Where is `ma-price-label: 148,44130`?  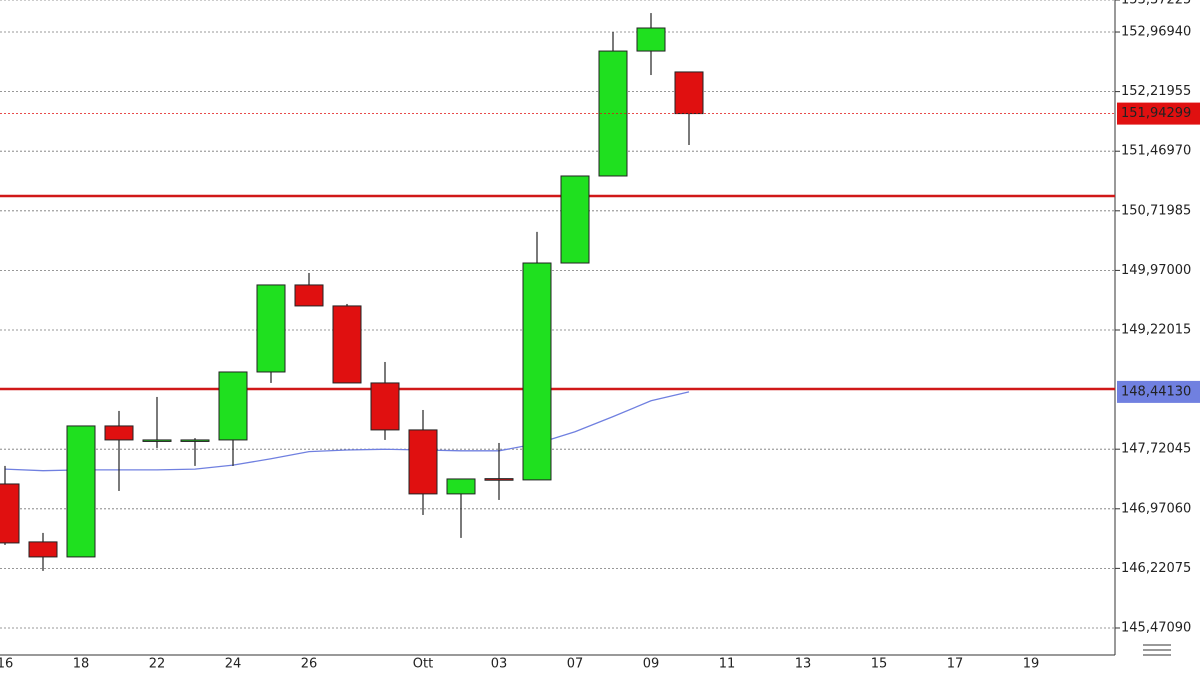 ma-price-label: 148,44130 is located at coordinates (1156, 391).